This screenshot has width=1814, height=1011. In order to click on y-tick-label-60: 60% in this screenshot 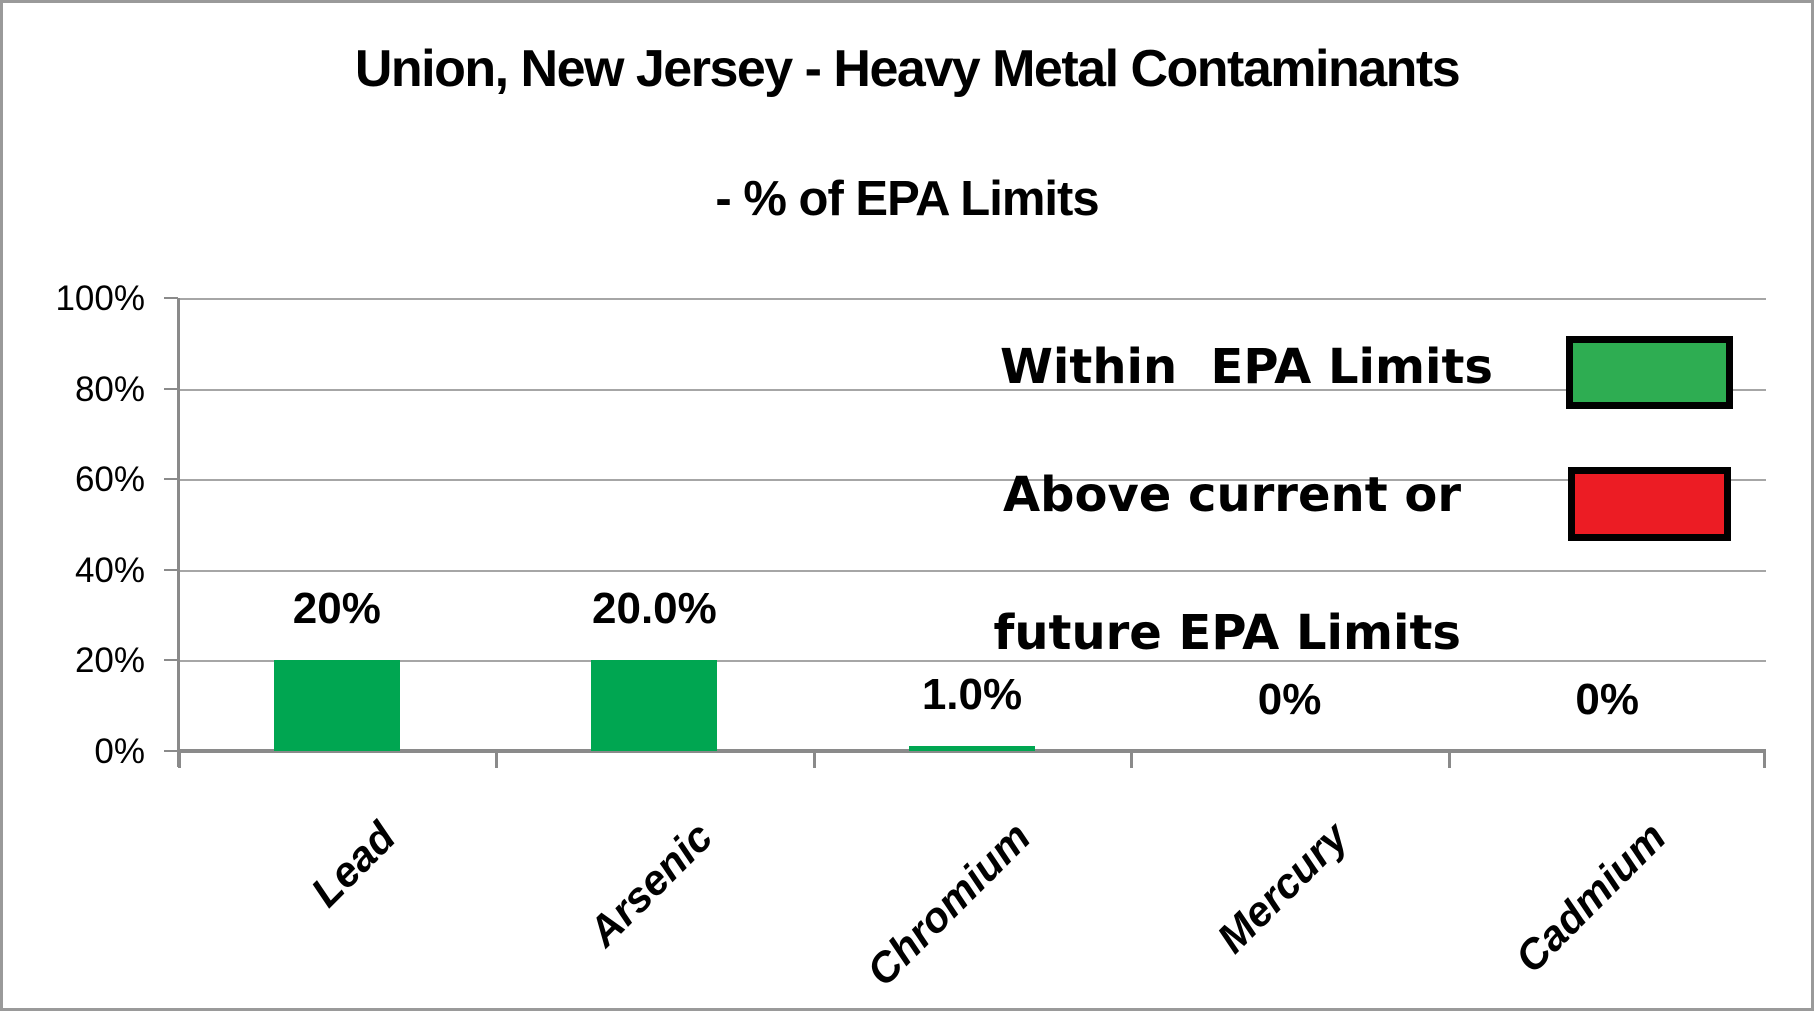, I will do `click(109, 479)`.